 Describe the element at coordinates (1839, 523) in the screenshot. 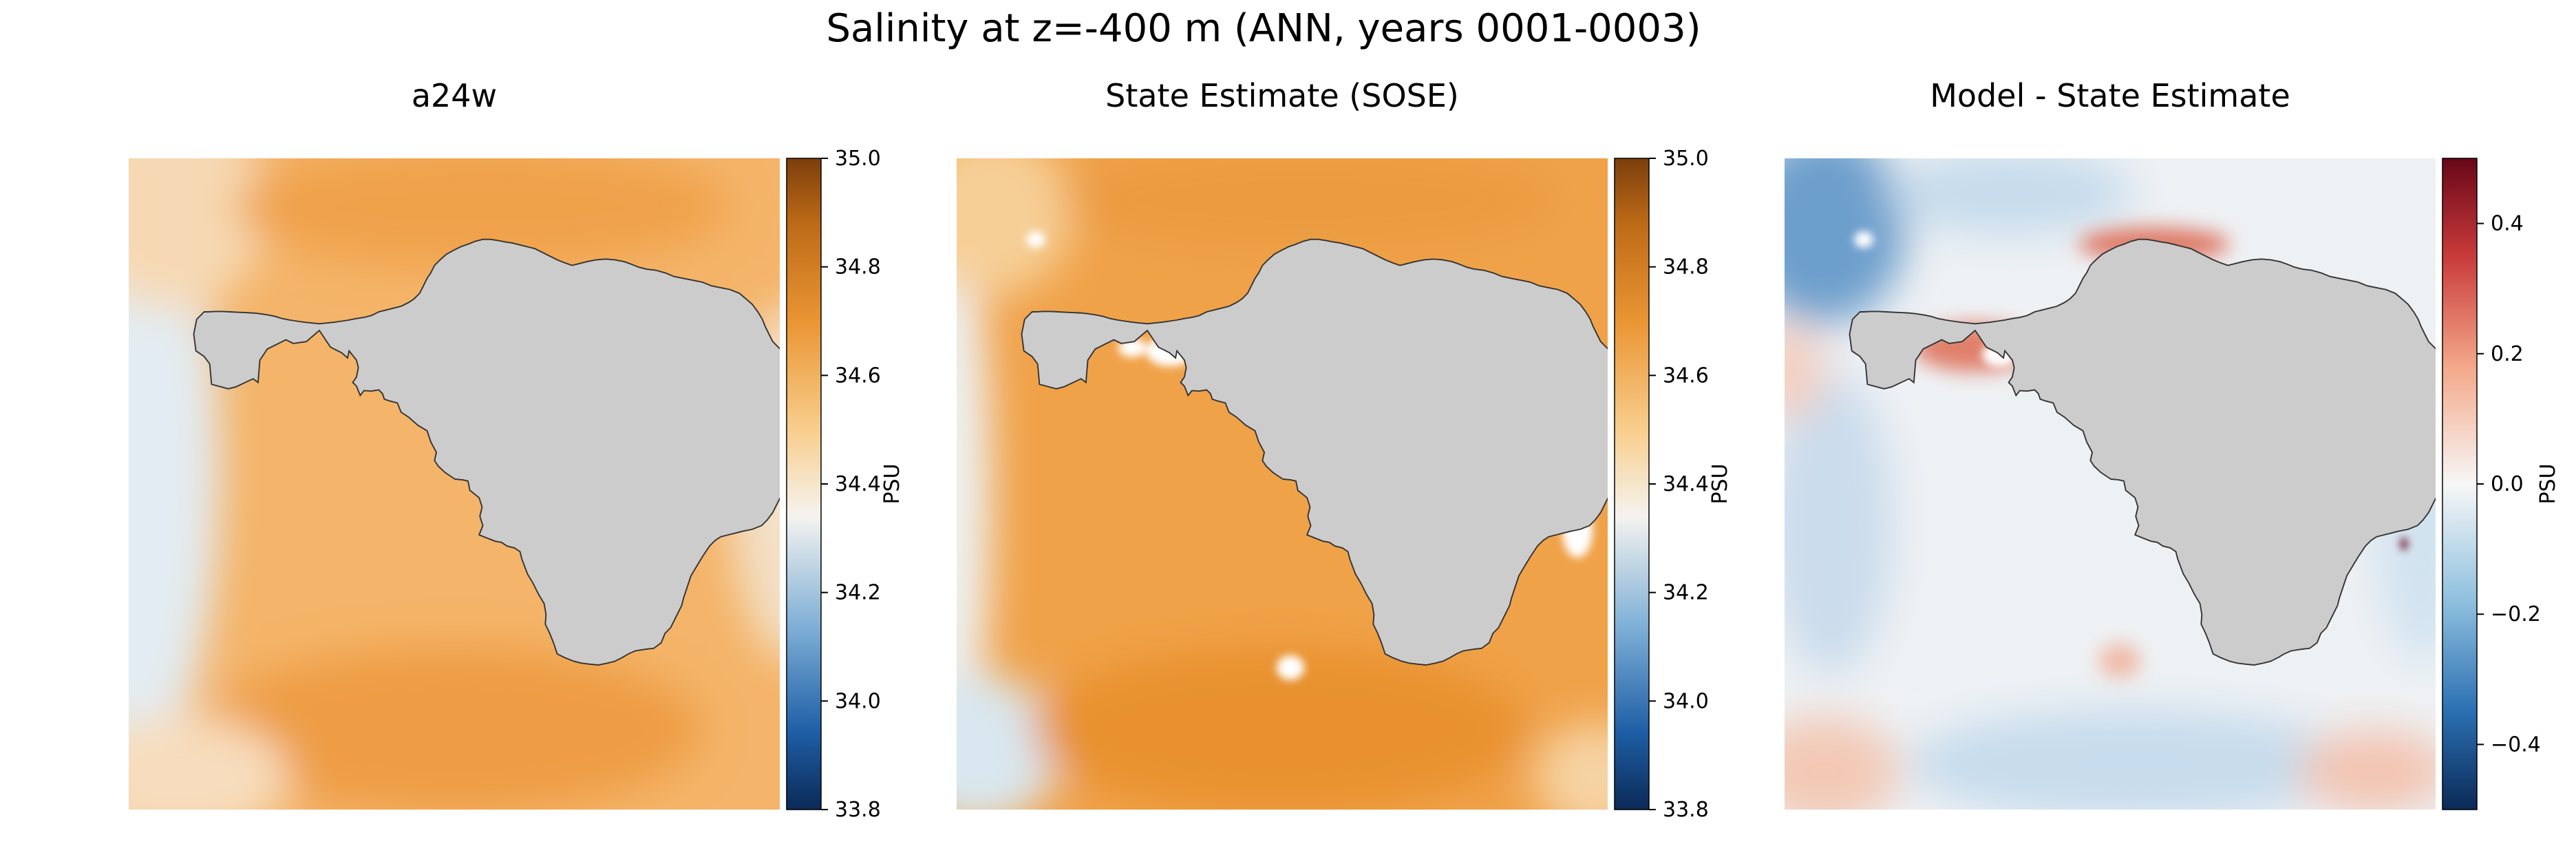

I see `negative-west-patch` at that location.